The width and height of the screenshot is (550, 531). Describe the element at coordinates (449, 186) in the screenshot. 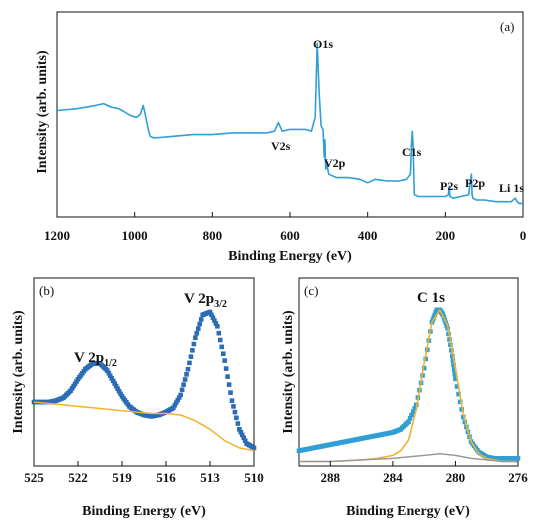

I see `annotation-p2s: P2s` at that location.